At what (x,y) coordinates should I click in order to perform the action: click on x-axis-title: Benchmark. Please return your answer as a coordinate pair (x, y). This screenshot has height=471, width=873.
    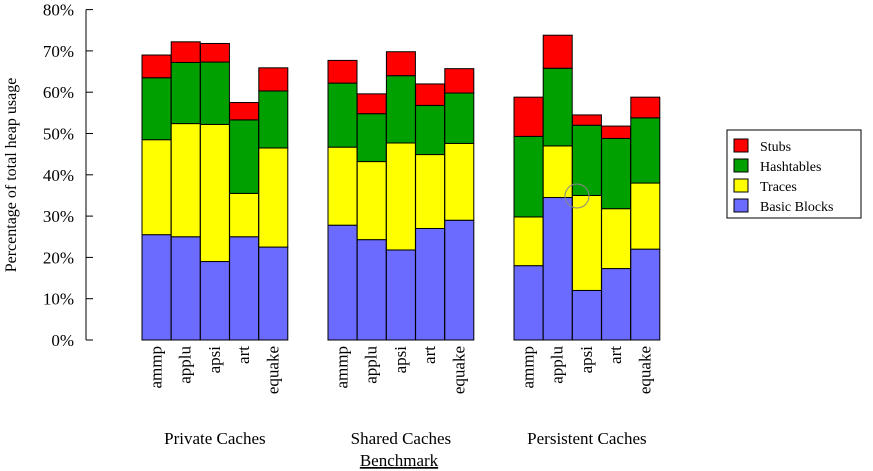
    Looking at the image, I should click on (399, 460).